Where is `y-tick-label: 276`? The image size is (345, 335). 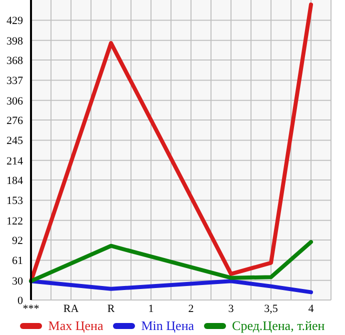
y-tick-label: 276 is located at coordinates (15, 120).